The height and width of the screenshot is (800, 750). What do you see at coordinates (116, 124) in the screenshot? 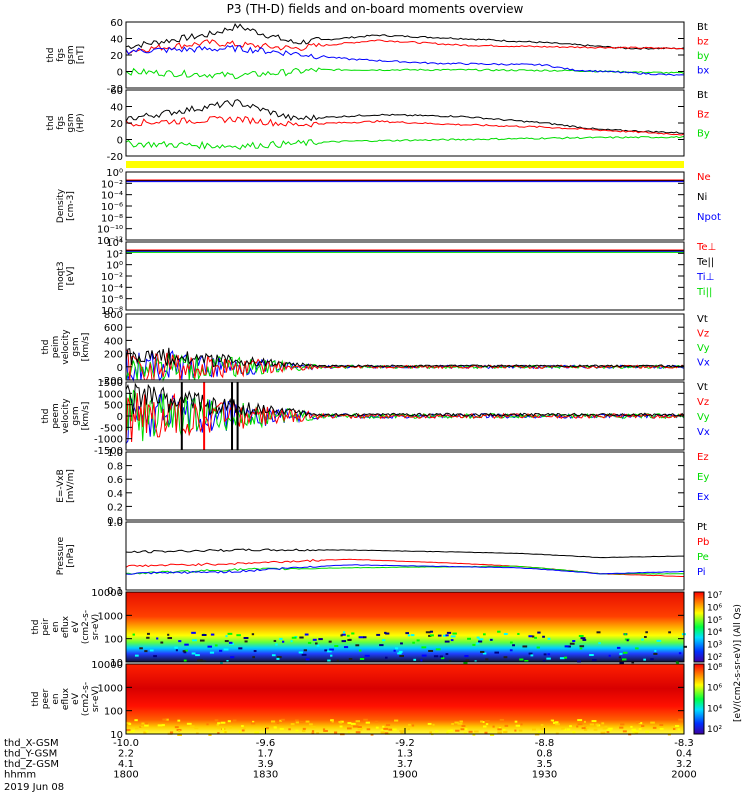
I see `y-tick-label: 20` at bounding box center [116, 124].